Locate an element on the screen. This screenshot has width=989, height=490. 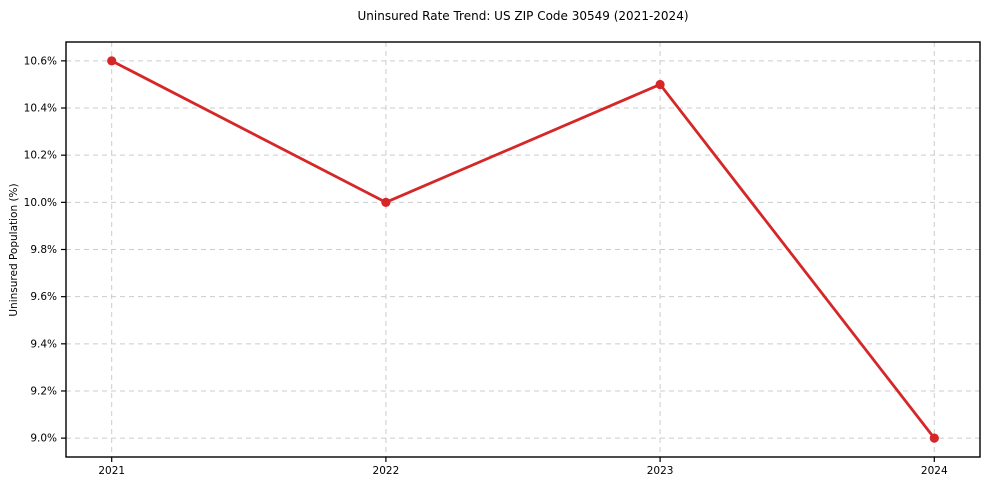
x-tick-label: 2021 is located at coordinates (111, 471).